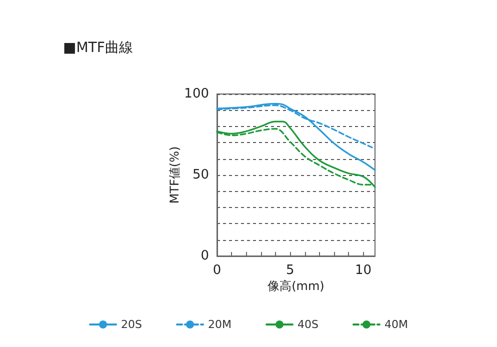  Describe the element at coordinates (196, 94) in the screenshot. I see `y-tick-label: 100` at that location.